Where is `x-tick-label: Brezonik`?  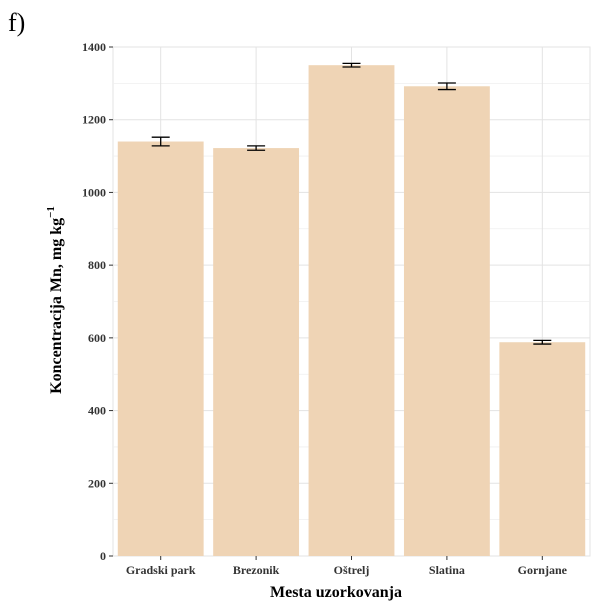 x-tick-label: Brezonik is located at coordinates (256, 570).